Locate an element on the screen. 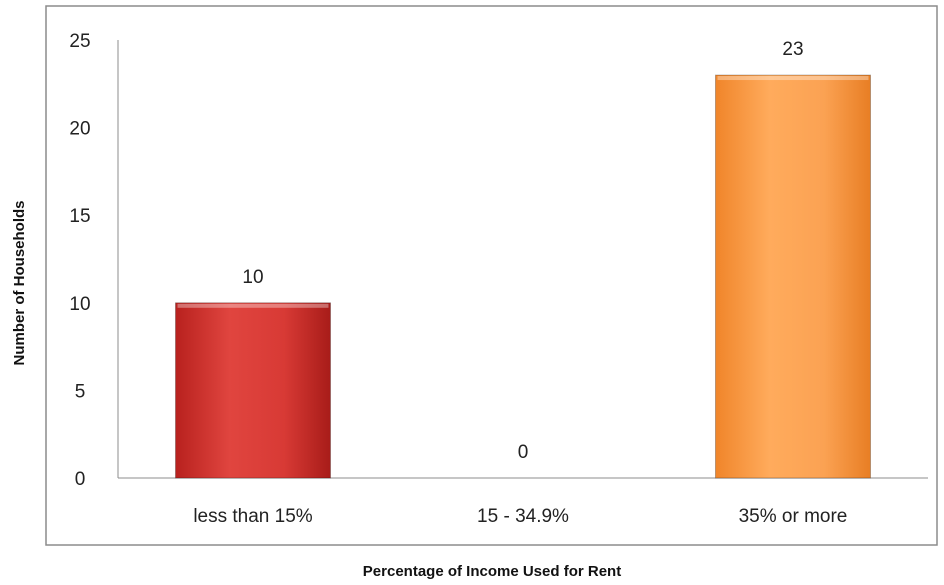 Image resolution: width=944 pixels, height=585 pixels. y-tick-label: 5 is located at coordinates (80, 391).